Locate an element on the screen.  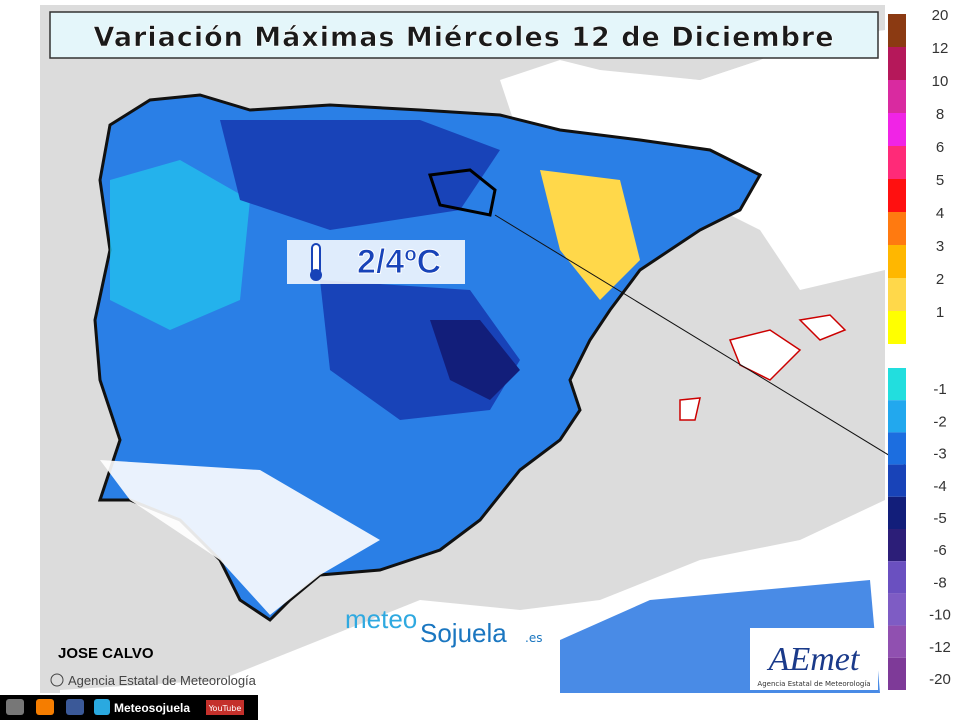
legend-label: -5 is located at coordinates (939, 518).